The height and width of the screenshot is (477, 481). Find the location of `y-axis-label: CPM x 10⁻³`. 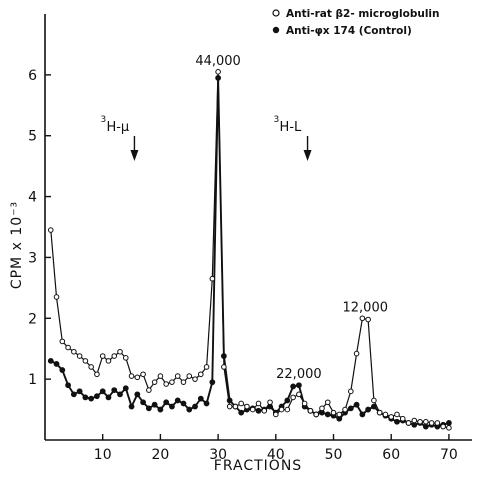

y-axis-label: CPM x 10⁻³ is located at coordinates (17, 245).